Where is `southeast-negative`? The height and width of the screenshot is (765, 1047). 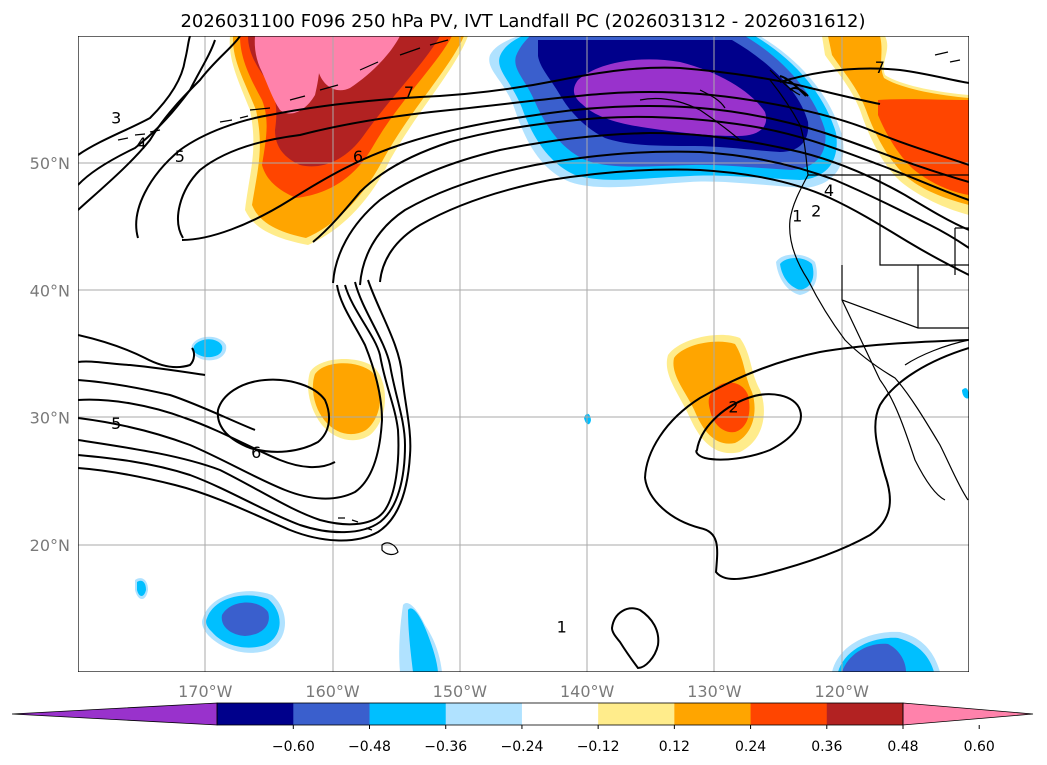
southeast-negative is located at coordinates (886, 651).